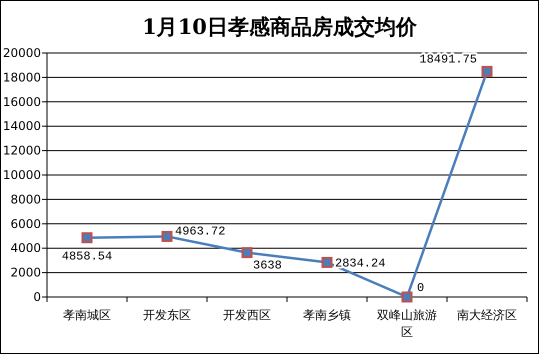  Describe the element at coordinates (87, 315) in the screenshot. I see `x-tick-label: 孝南城区` at that location.